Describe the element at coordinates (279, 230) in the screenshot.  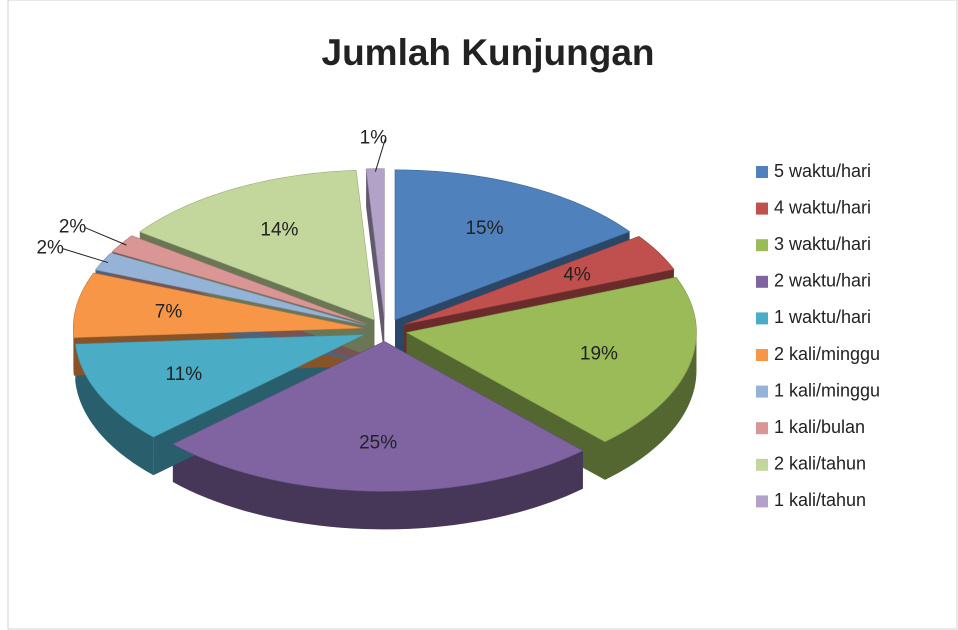
I see `data-label: 14%` at that location.